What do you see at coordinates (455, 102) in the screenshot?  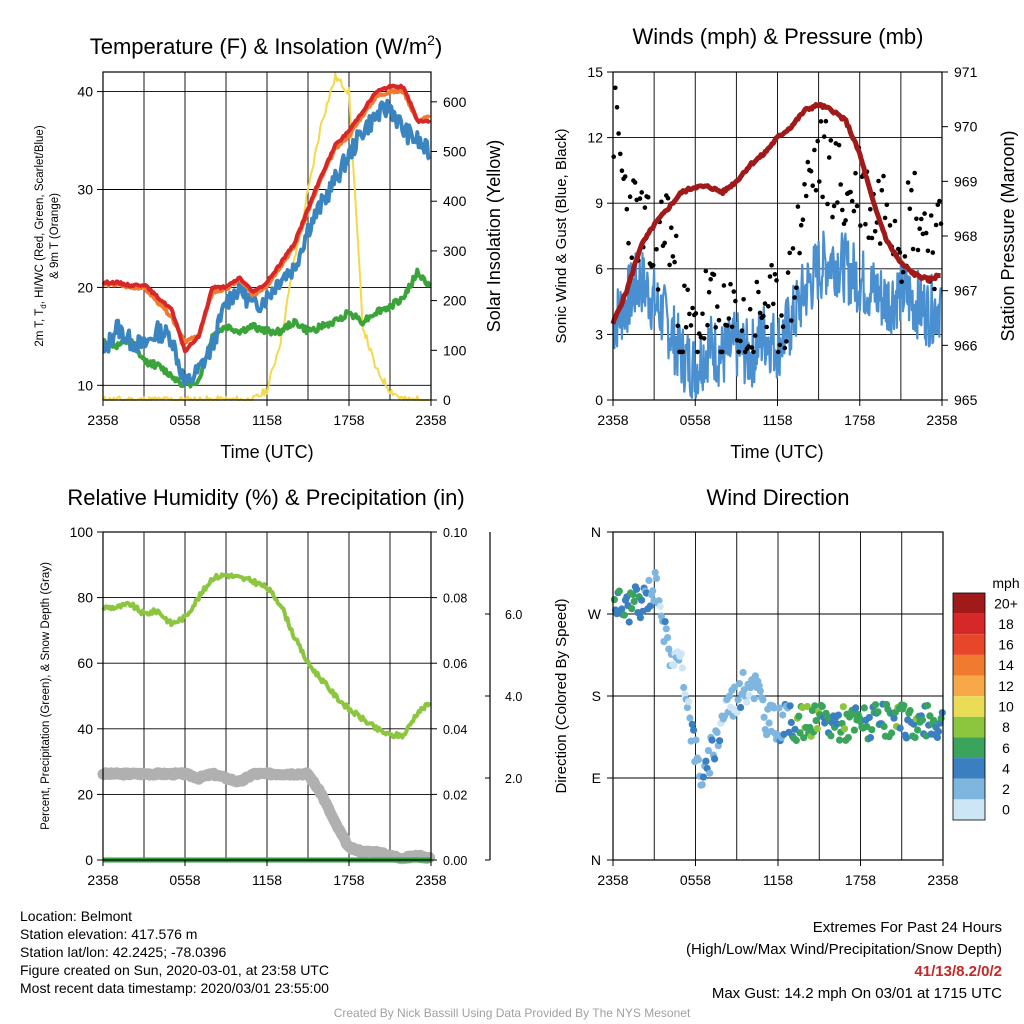 I see `y-tick-label-right: 600` at bounding box center [455, 102].